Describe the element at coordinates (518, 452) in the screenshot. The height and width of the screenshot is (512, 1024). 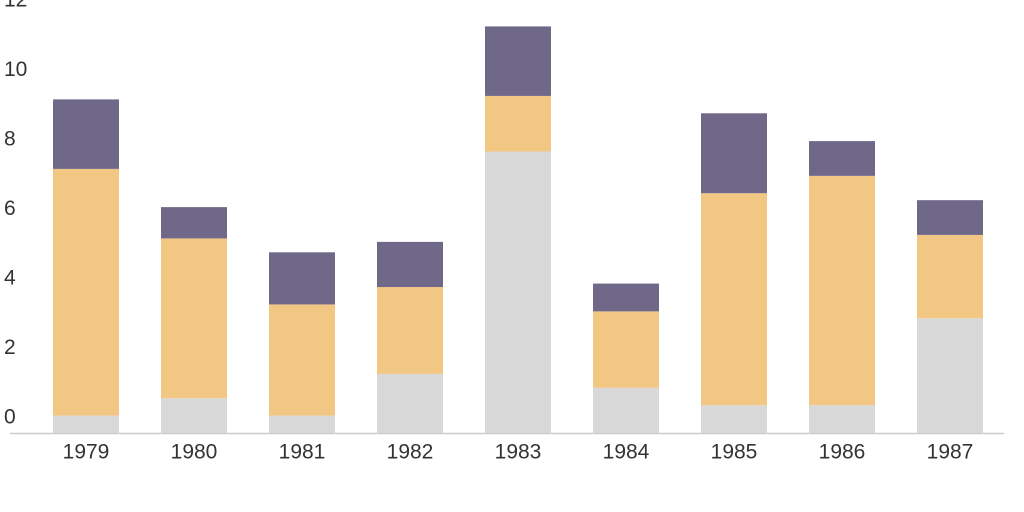
I see `x-tick-label: 1983` at that location.